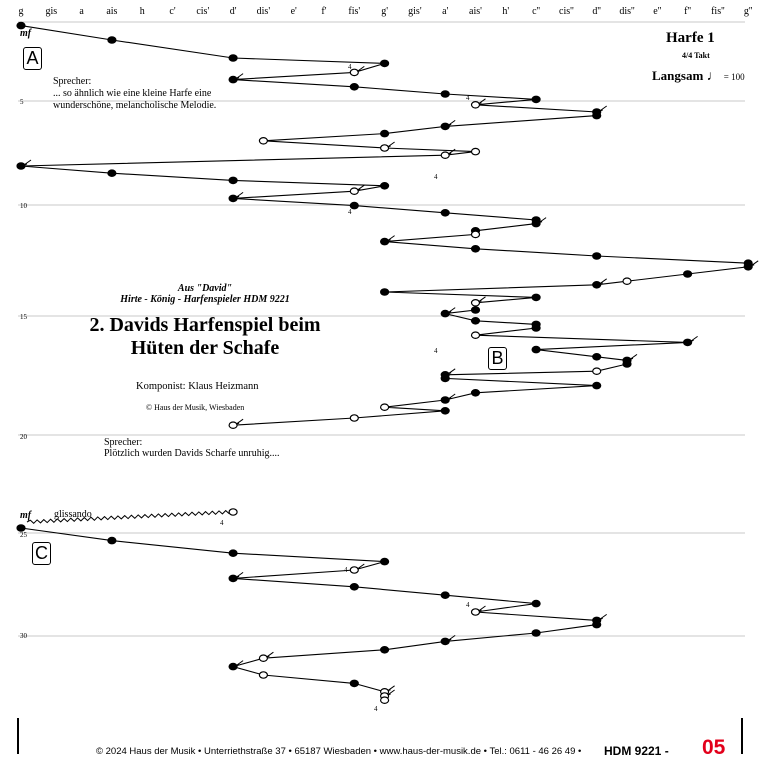 The height and width of the screenshot is (768, 759). What do you see at coordinates (26, 515) in the screenshot?
I see `dynamic-mf-second: mf` at bounding box center [26, 515].